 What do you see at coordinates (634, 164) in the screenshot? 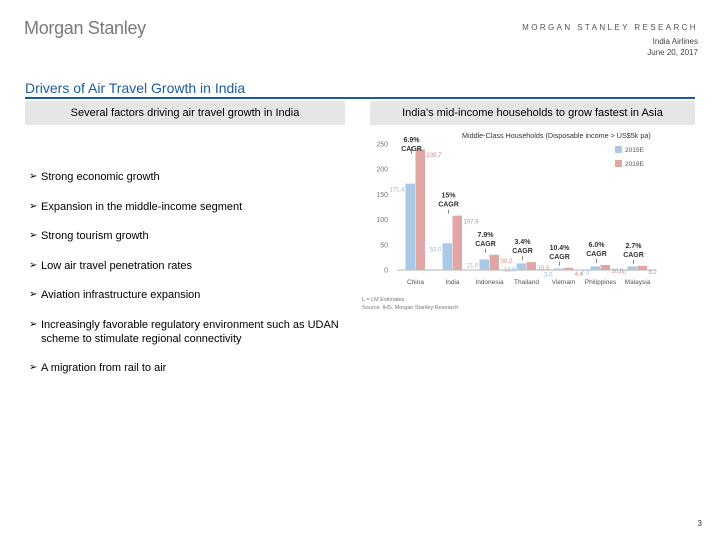
I see `legend-label: 2019E` at bounding box center [634, 164].